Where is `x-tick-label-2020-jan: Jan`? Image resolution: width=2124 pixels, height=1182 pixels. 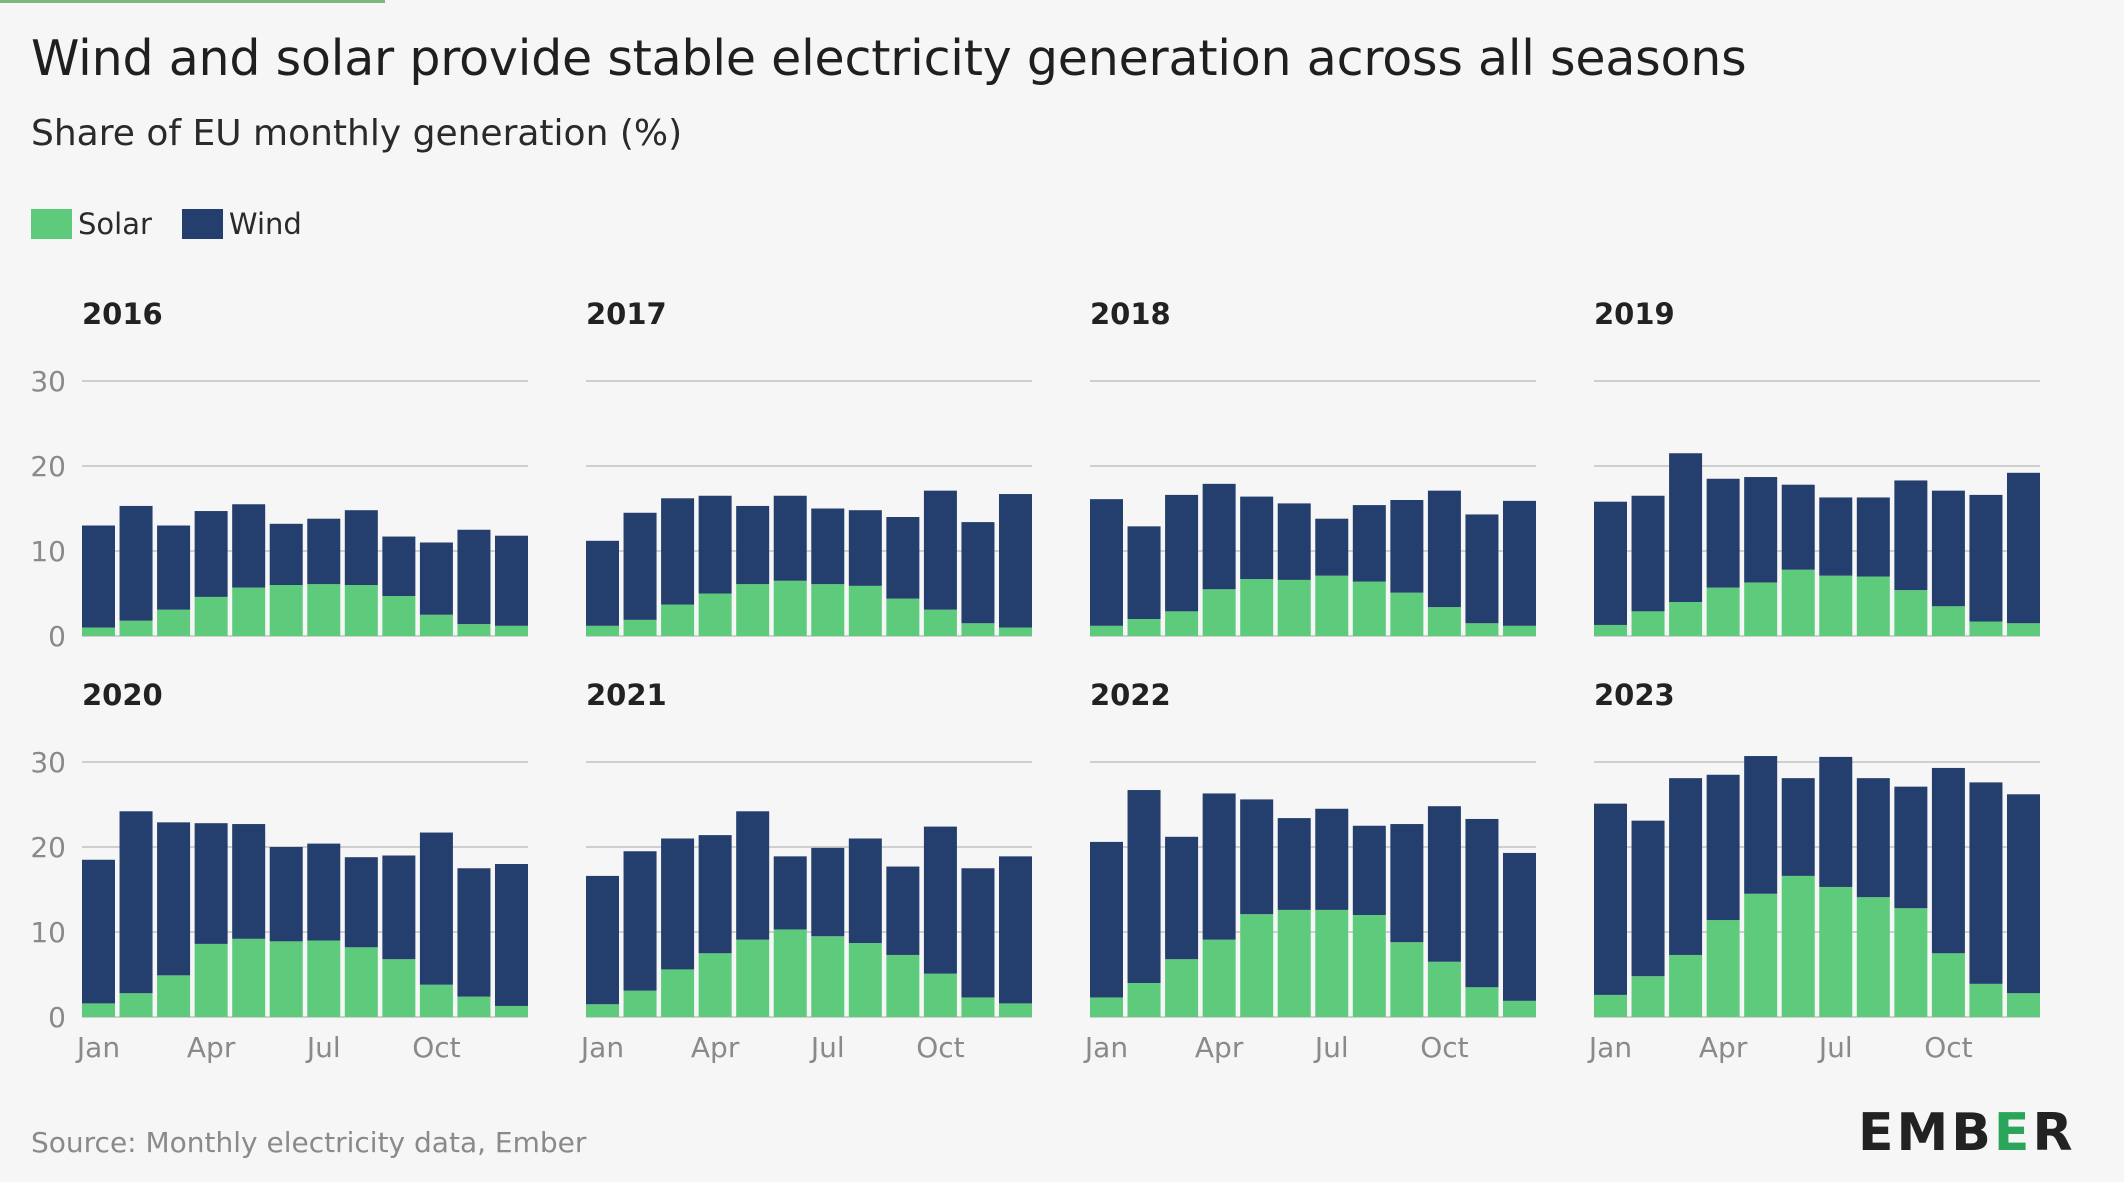 x-tick-label-2020-jan: Jan is located at coordinates (97, 1047).